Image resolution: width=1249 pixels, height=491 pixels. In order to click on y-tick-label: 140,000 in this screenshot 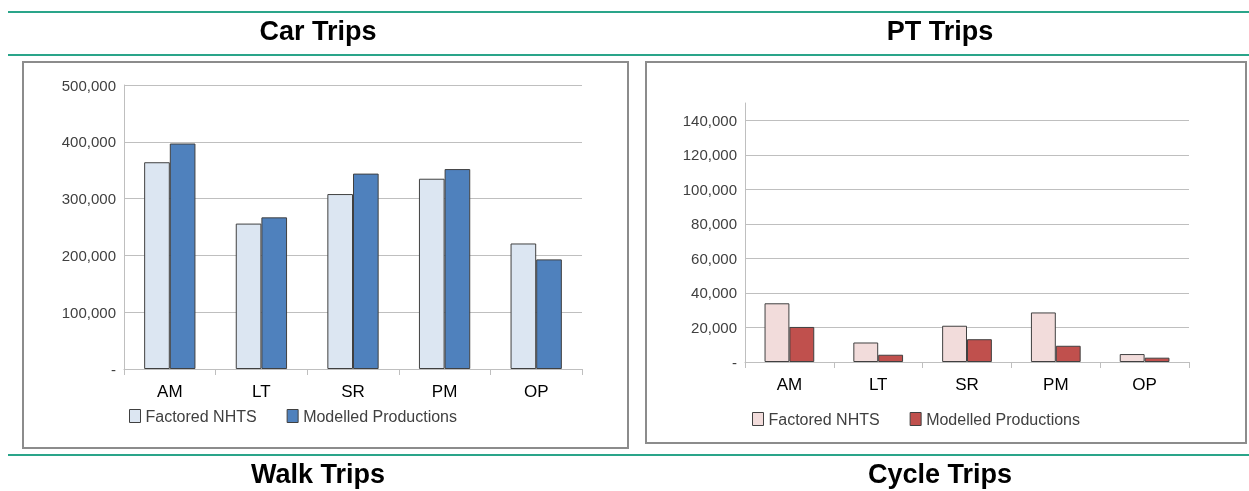, I will do `click(709, 120)`.